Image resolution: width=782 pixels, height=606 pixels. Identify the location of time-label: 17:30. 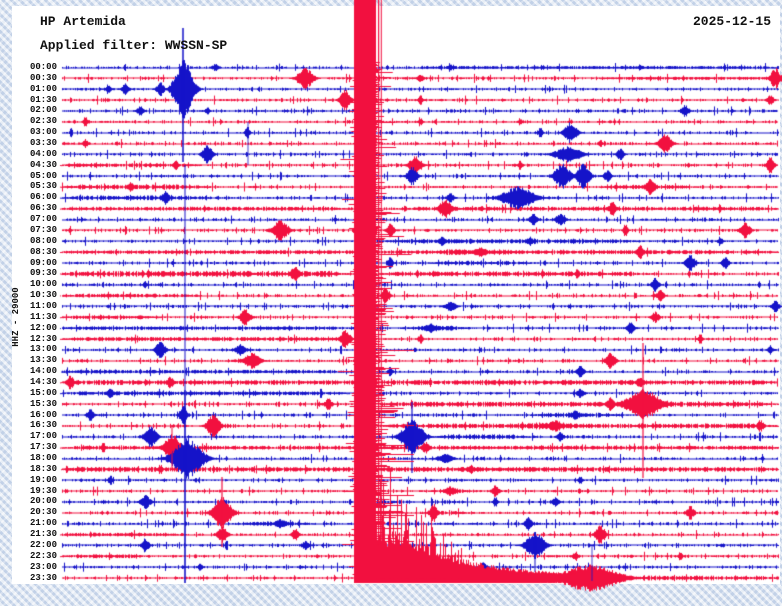
(43, 447).